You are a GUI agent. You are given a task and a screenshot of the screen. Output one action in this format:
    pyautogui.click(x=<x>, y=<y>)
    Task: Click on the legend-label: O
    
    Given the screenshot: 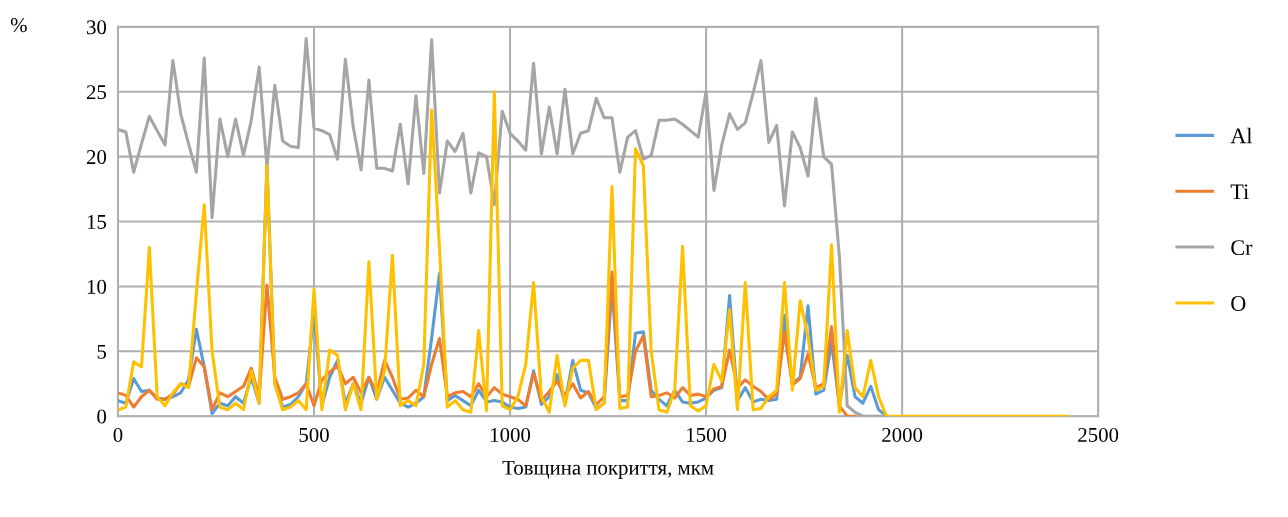 What is the action you would take?
    pyautogui.click(x=1238, y=303)
    